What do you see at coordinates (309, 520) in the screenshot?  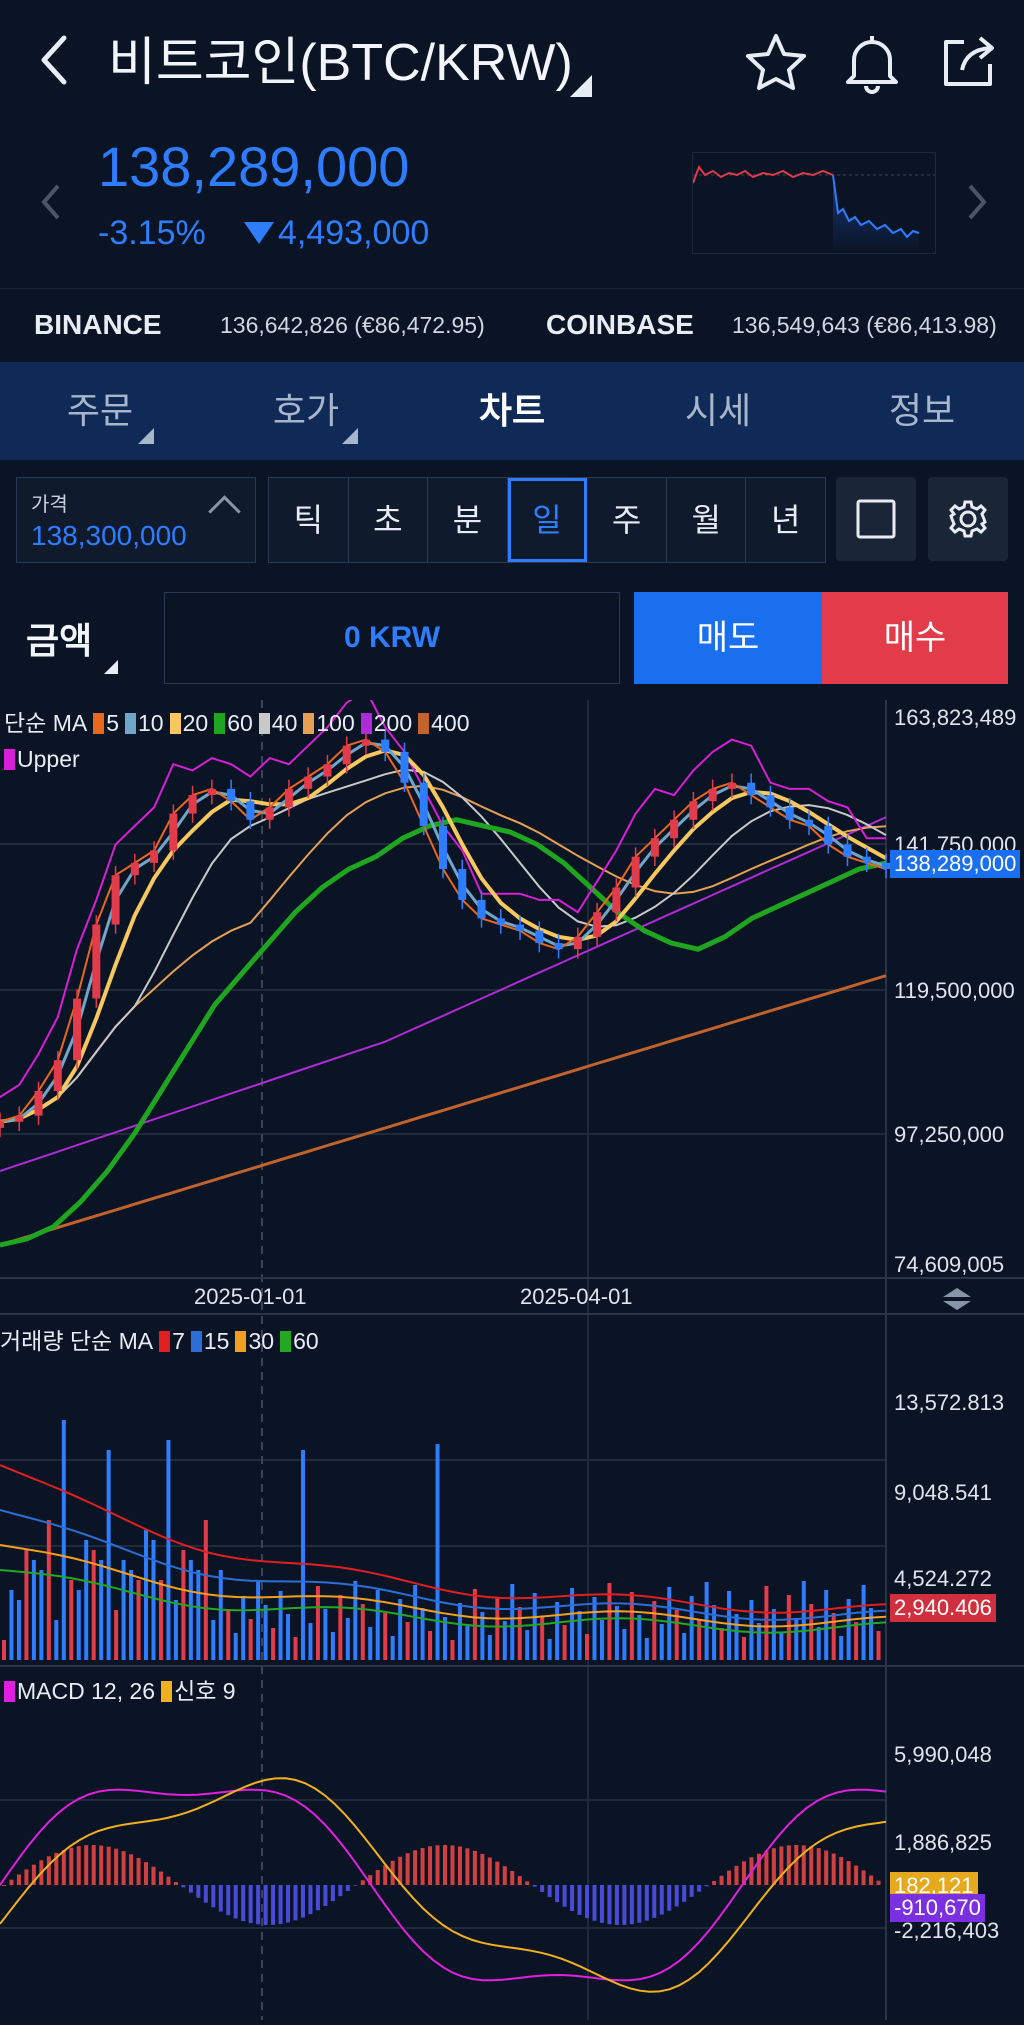 I see `period-tick: 틱` at bounding box center [309, 520].